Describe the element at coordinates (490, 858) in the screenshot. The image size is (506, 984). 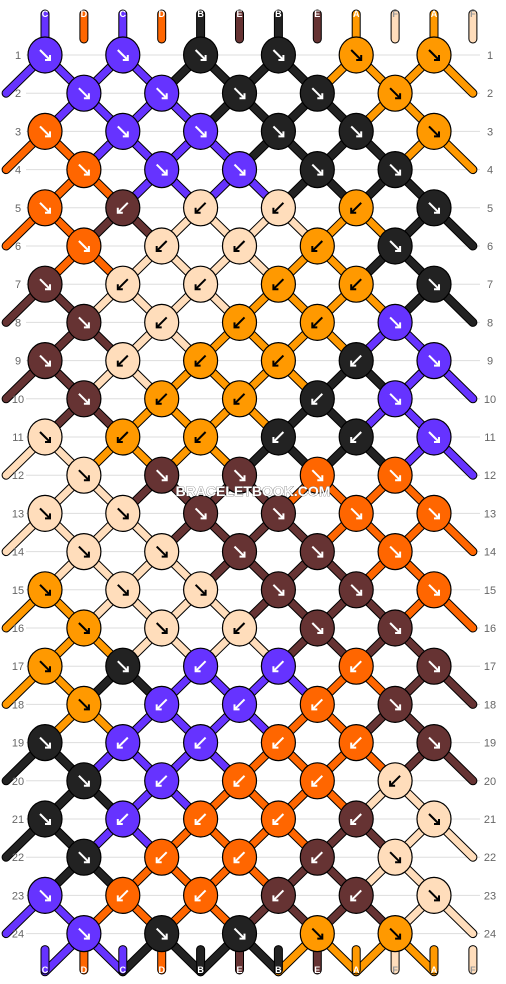
I see `row-number-right: 22` at that location.